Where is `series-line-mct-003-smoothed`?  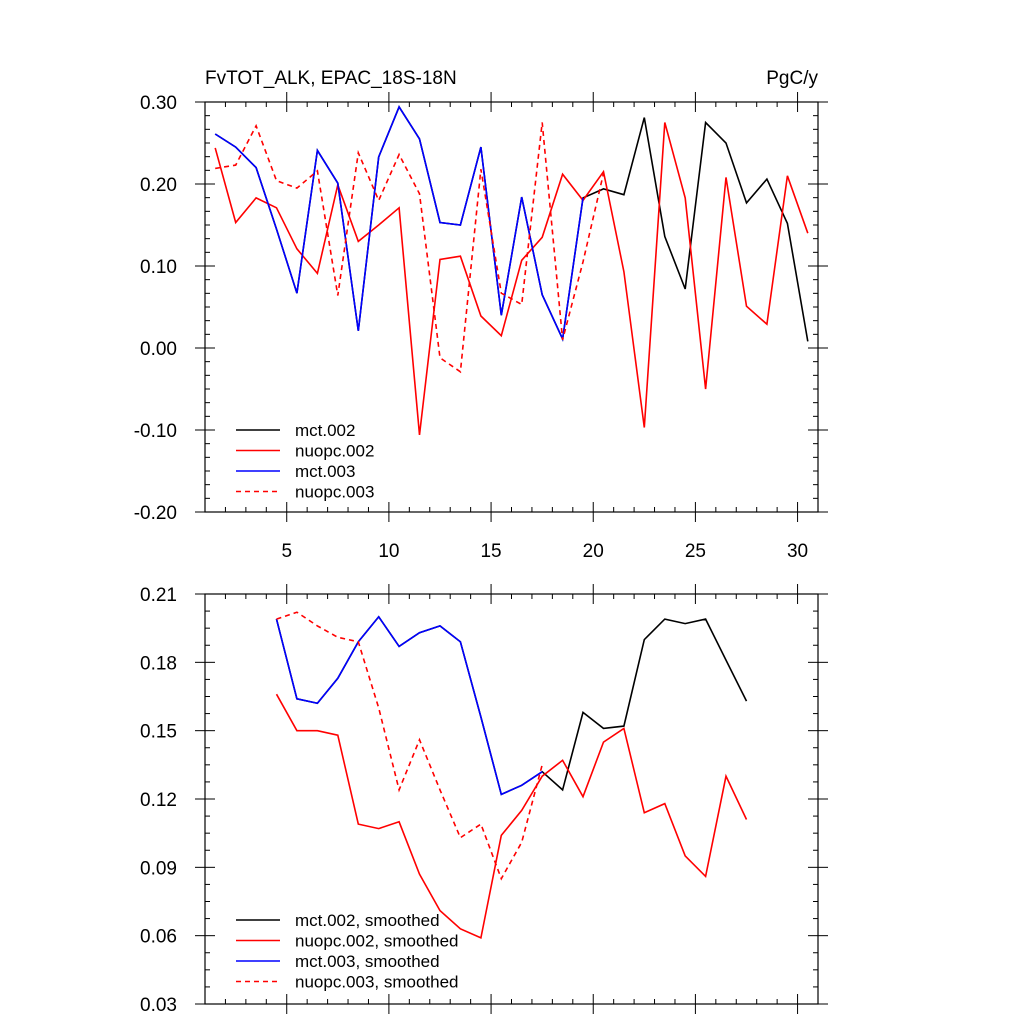
series-line-mct-003-smoothed is located at coordinates (409, 705).